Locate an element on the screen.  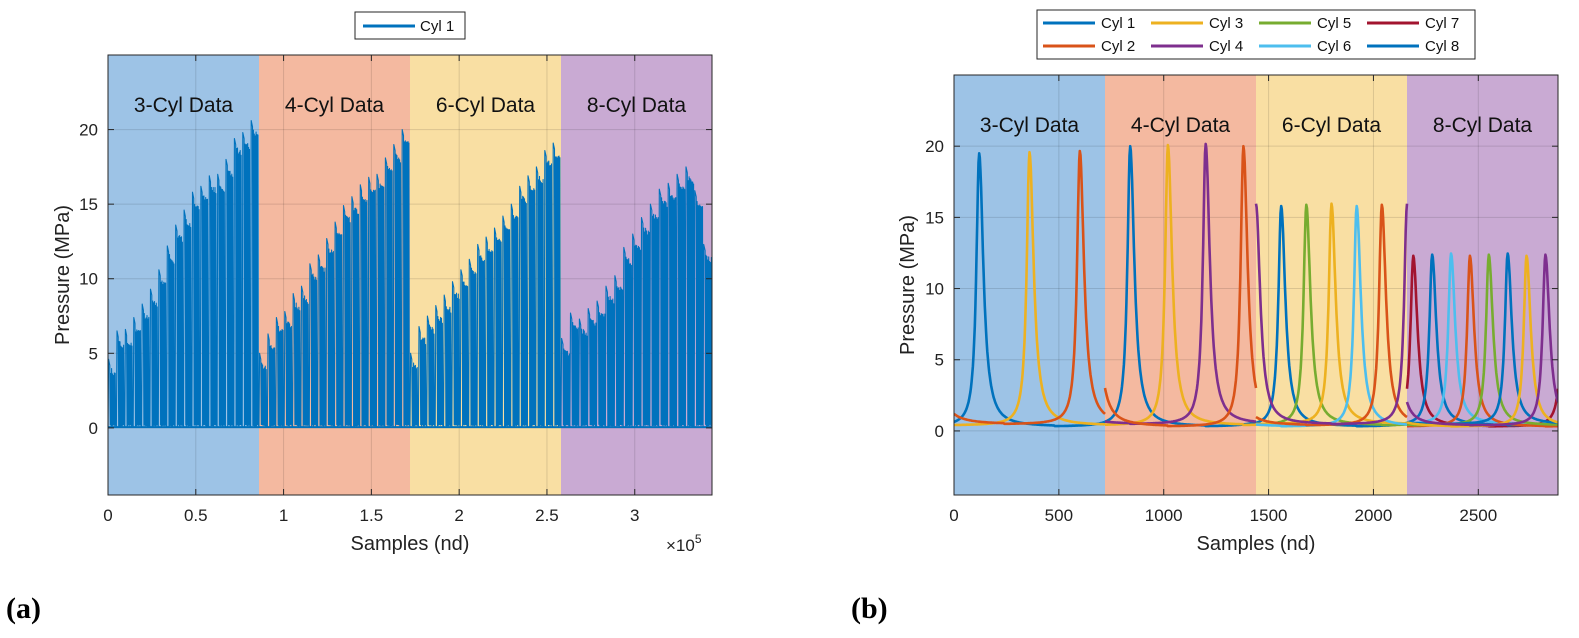
panel-a-legend-label-cyl-1: Cyl 1 is located at coordinates (437, 26).